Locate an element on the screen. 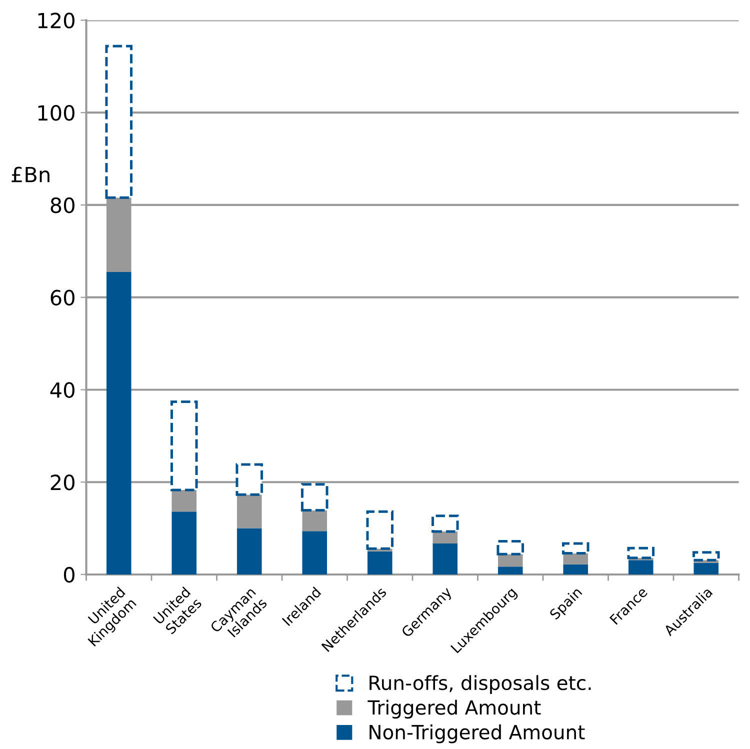 The width and height of the screenshot is (750, 749). legend-label: Run-offs, disposals etc. is located at coordinates (480, 684).